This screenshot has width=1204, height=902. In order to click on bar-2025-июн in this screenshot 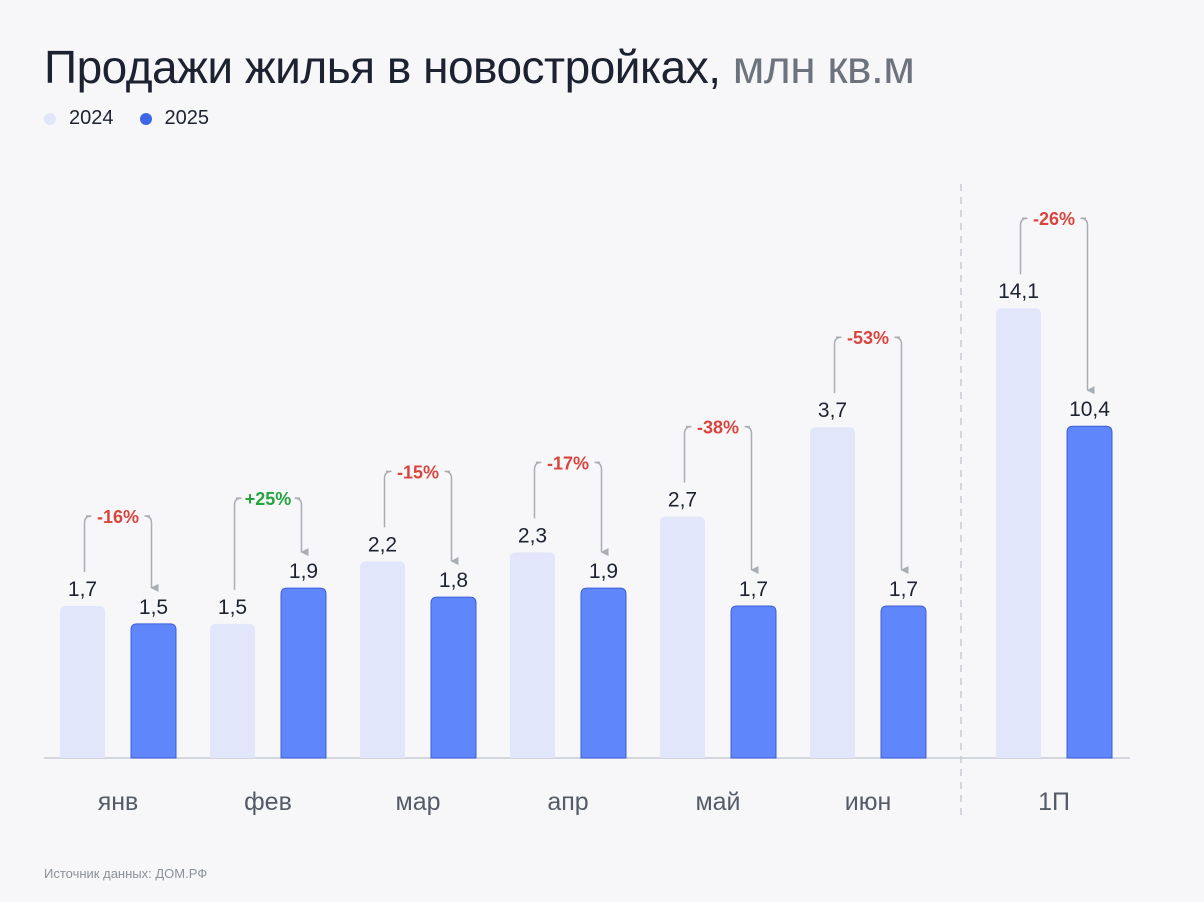, I will do `click(903, 682)`.